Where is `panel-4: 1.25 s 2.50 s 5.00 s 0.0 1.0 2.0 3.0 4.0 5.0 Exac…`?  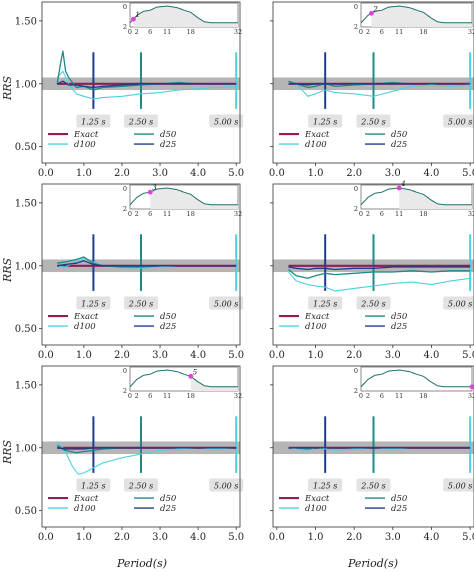 panel-4: 1.25 s 2.50 s 5.00 s 0.0 1.0 2.0 3.0 4.0 5.0 Exac… is located at coordinates (371, 270).